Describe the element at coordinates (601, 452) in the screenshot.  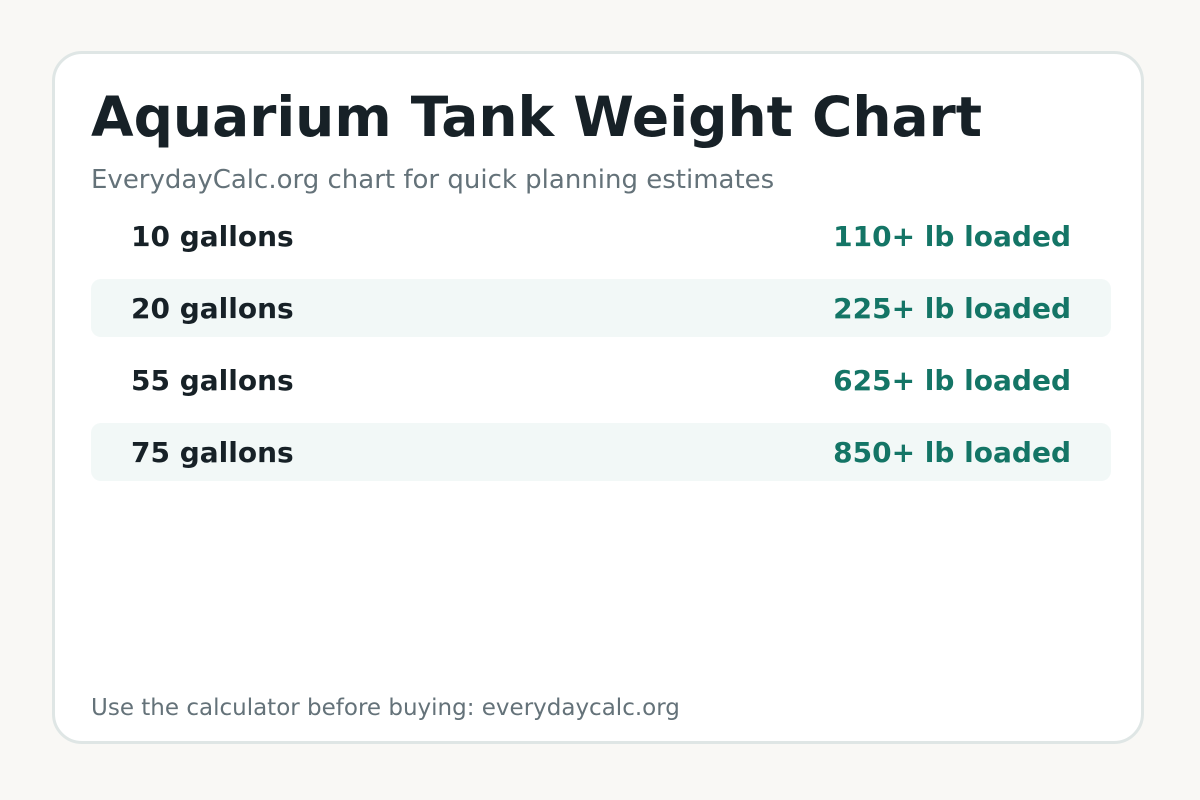
I see `weight-row-75-gallons: 75 gallons 850+ lb loaded` at that location.